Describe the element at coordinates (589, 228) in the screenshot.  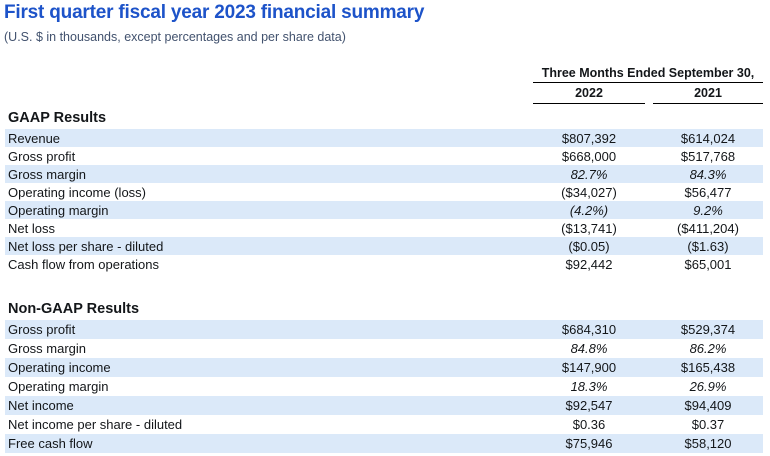
I see `row-value-2022: ($13,741)` at that location.